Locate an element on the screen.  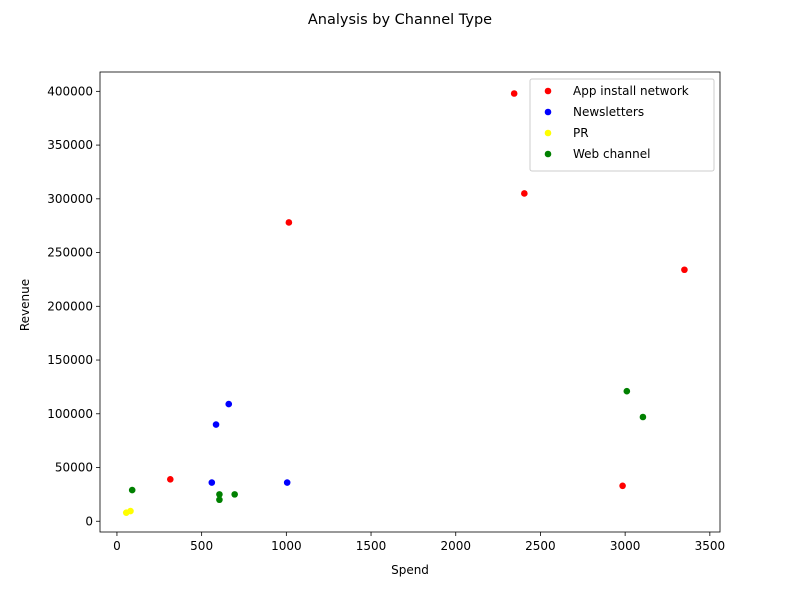
series-pr is located at coordinates (128, 511).